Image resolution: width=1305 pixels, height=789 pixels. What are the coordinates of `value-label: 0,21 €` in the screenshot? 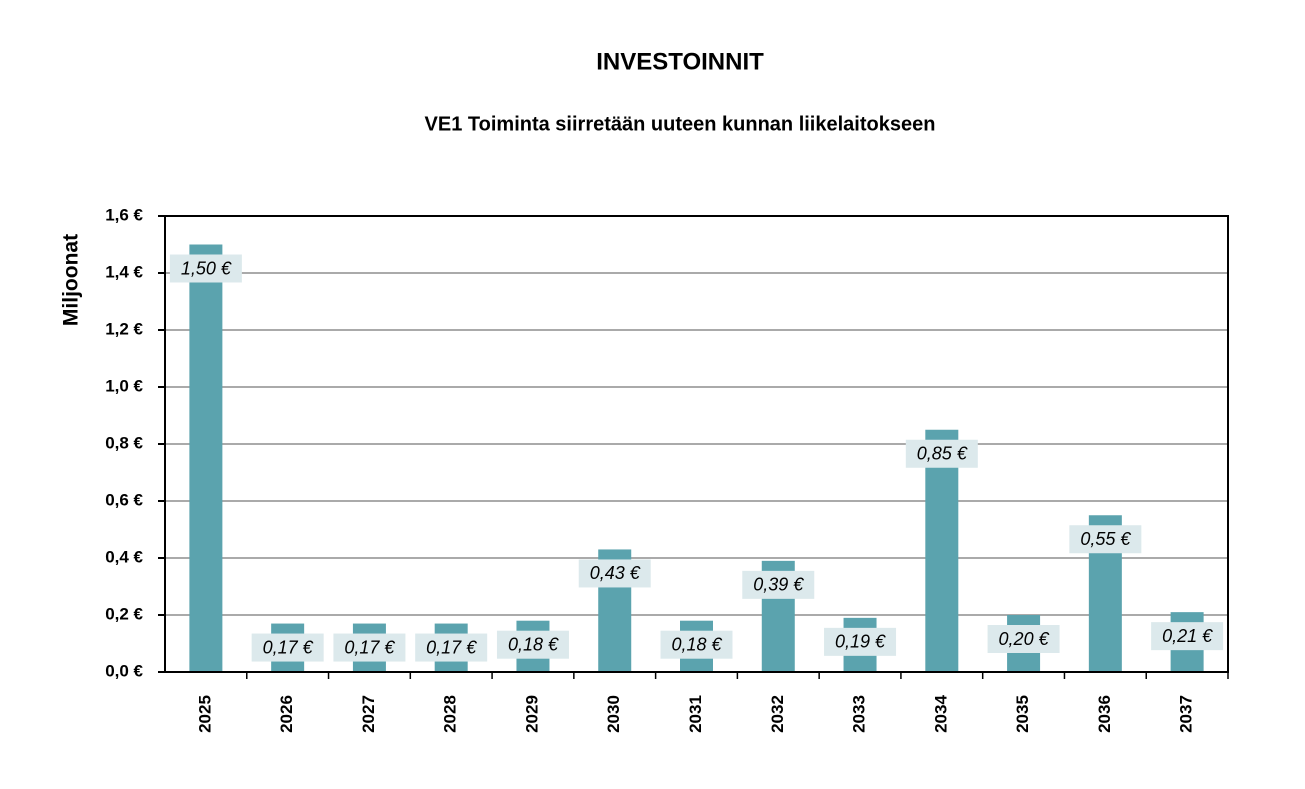 It's located at (1187, 636).